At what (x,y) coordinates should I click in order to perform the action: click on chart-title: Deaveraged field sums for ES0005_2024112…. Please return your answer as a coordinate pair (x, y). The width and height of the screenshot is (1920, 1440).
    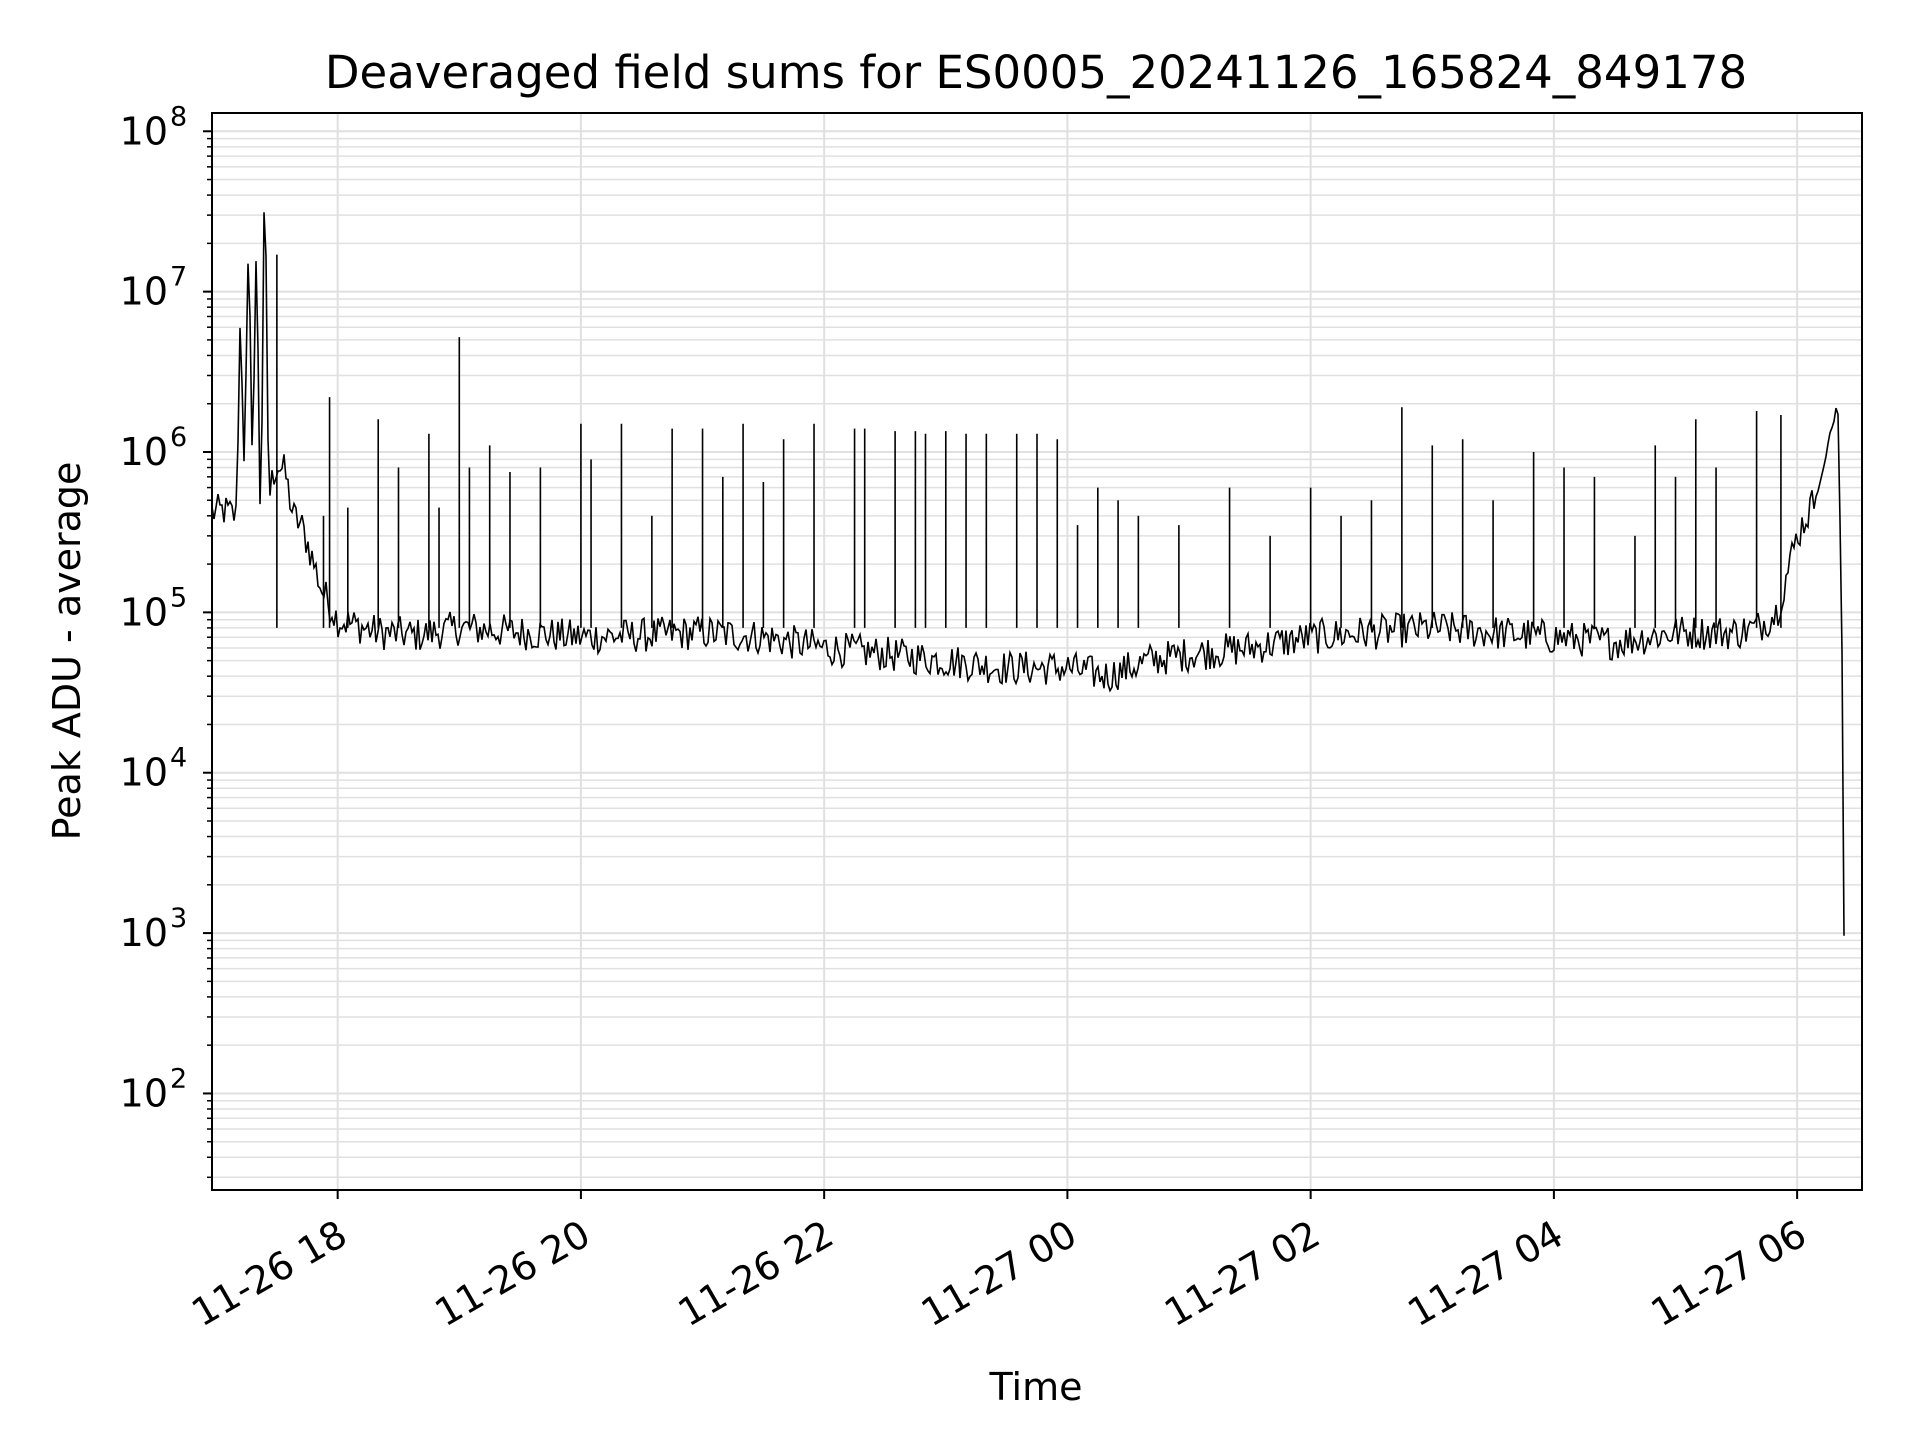
    Looking at the image, I should click on (1036, 72).